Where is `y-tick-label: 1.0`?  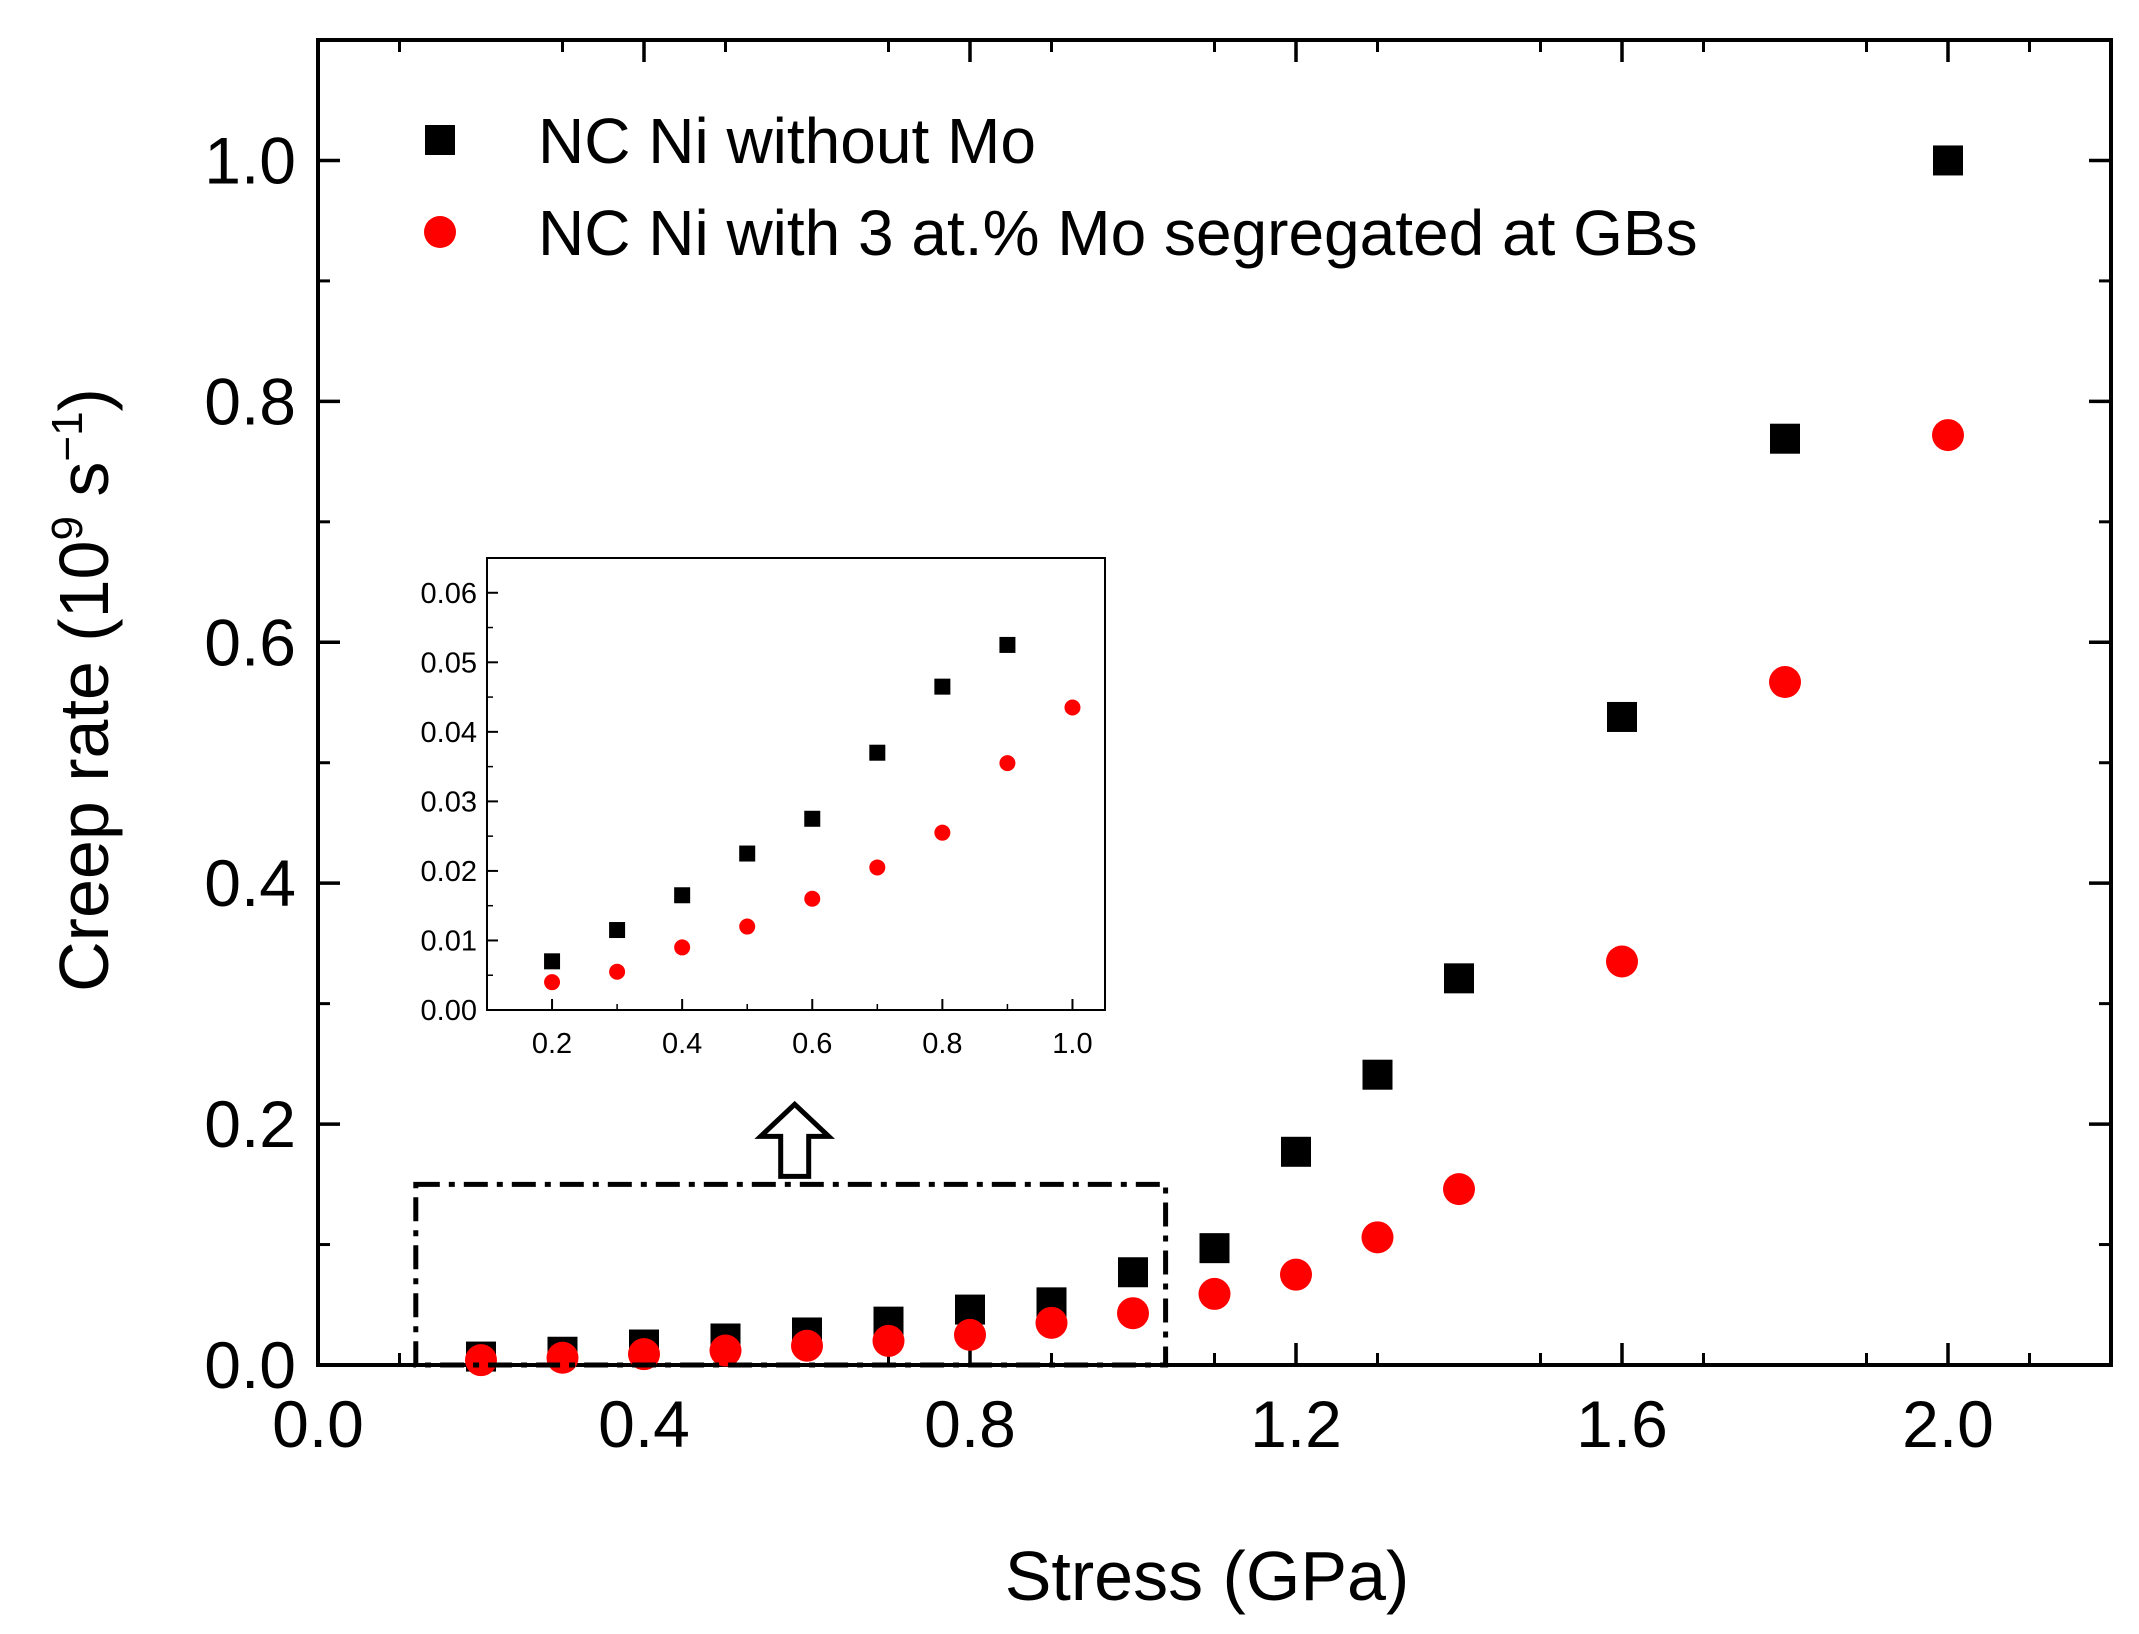 y-tick-label: 1.0 is located at coordinates (250, 160).